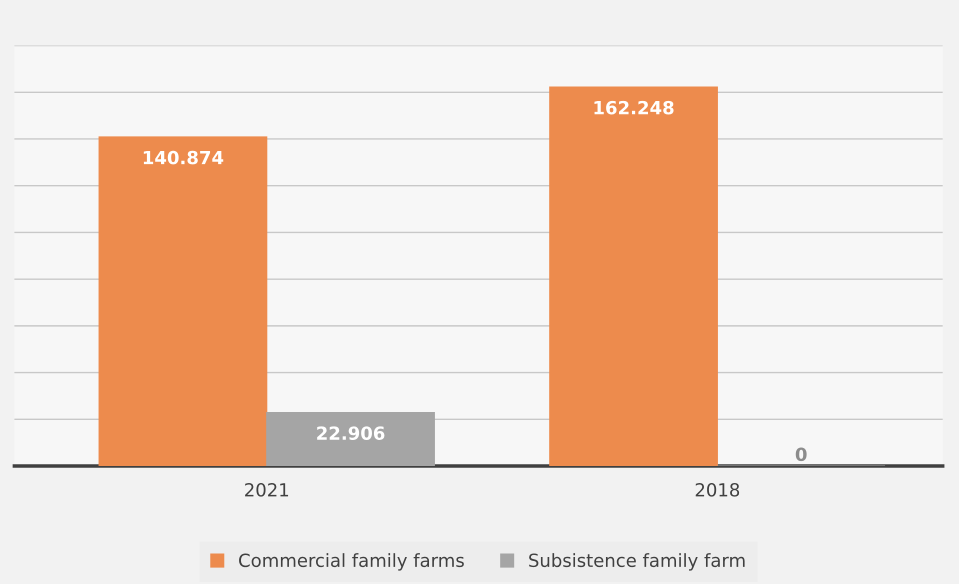 The width and height of the screenshot is (959, 584). Describe the element at coordinates (351, 562) in the screenshot. I see `legend-label: Commercial family farms` at that location.